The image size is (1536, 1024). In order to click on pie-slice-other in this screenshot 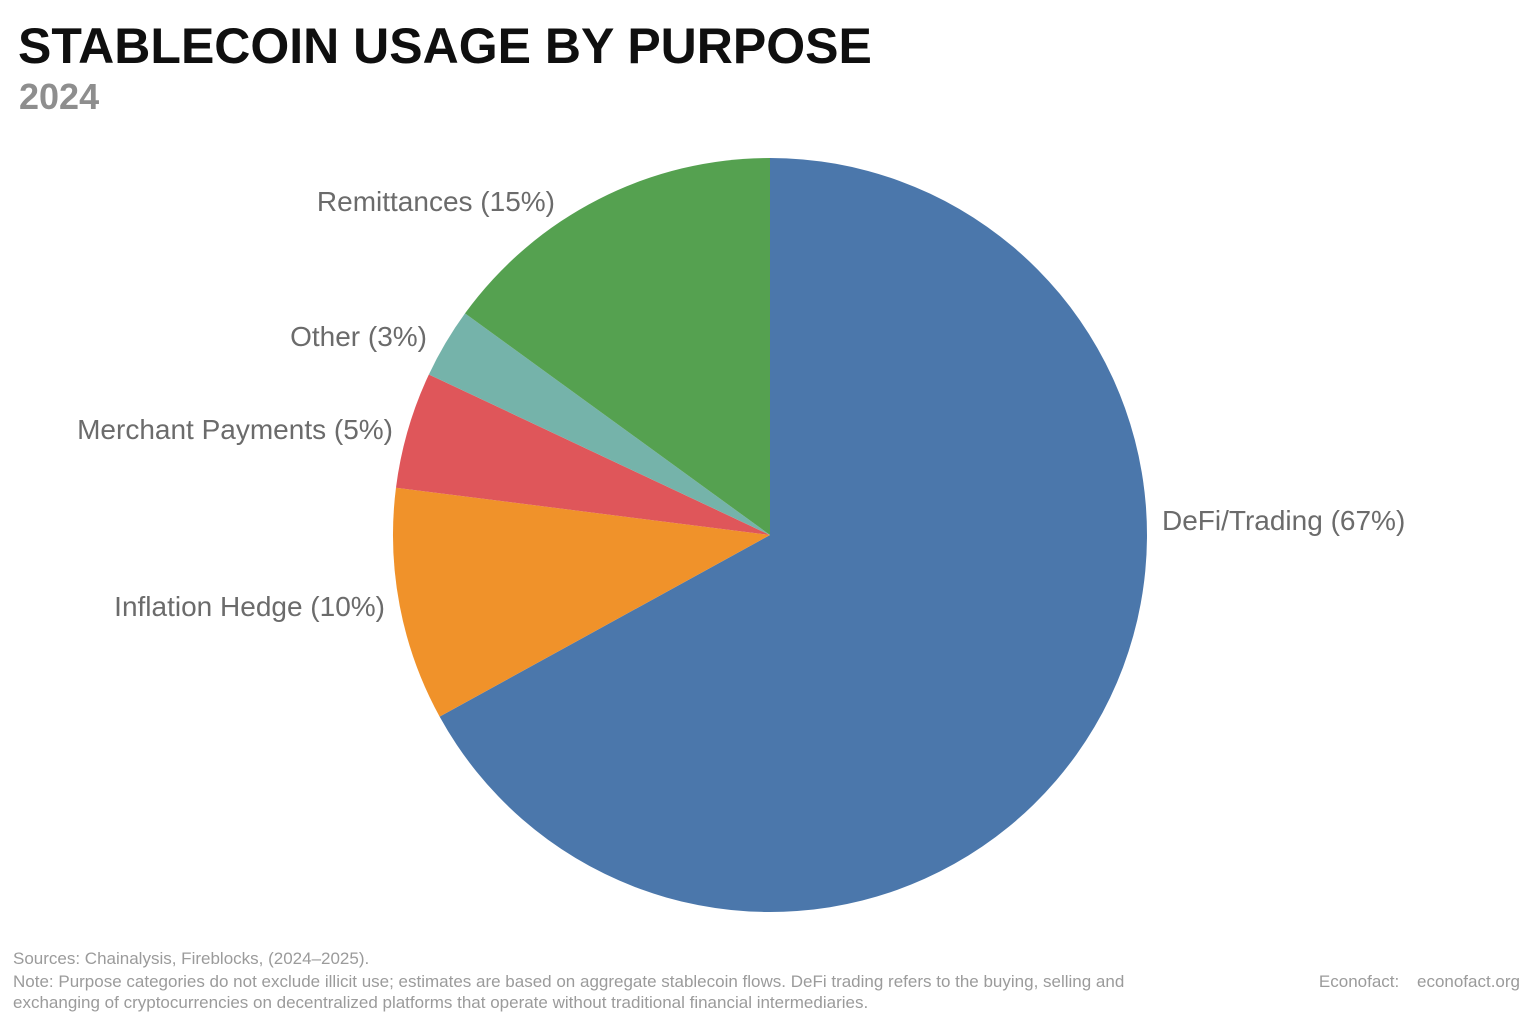, I will do `click(599, 424)`.